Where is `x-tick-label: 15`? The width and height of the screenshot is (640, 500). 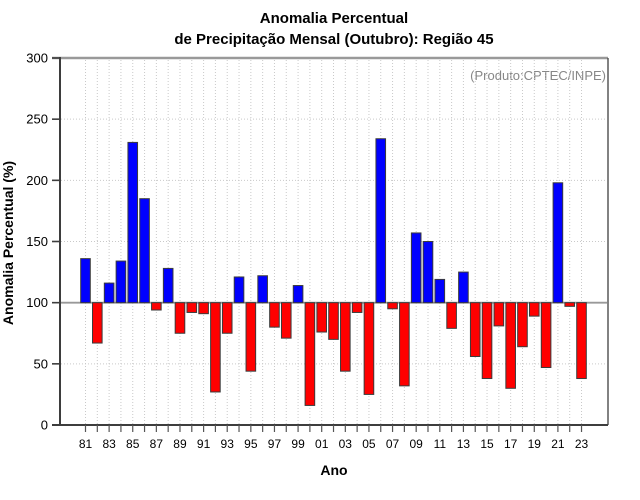 x-tick-label: 15 is located at coordinates (487, 444).